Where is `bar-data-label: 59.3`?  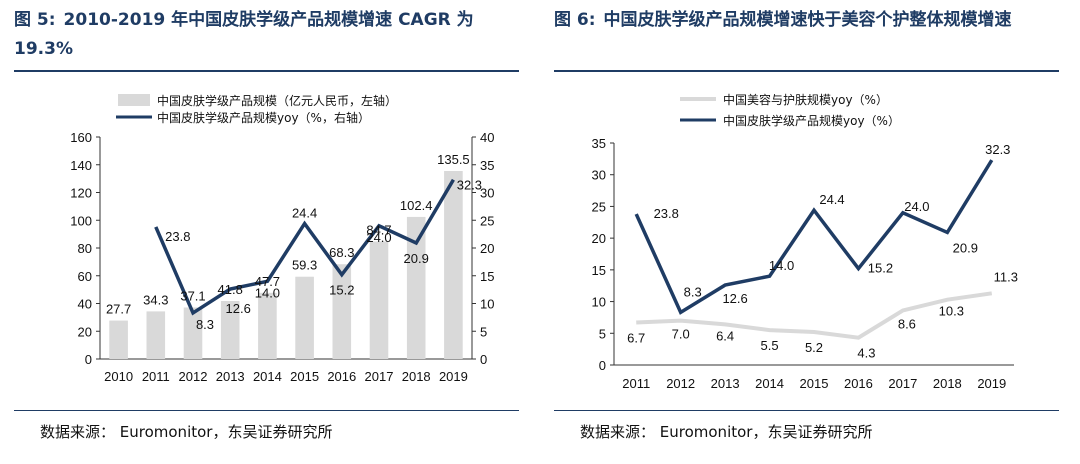 bar-data-label: 59.3 is located at coordinates (304, 265).